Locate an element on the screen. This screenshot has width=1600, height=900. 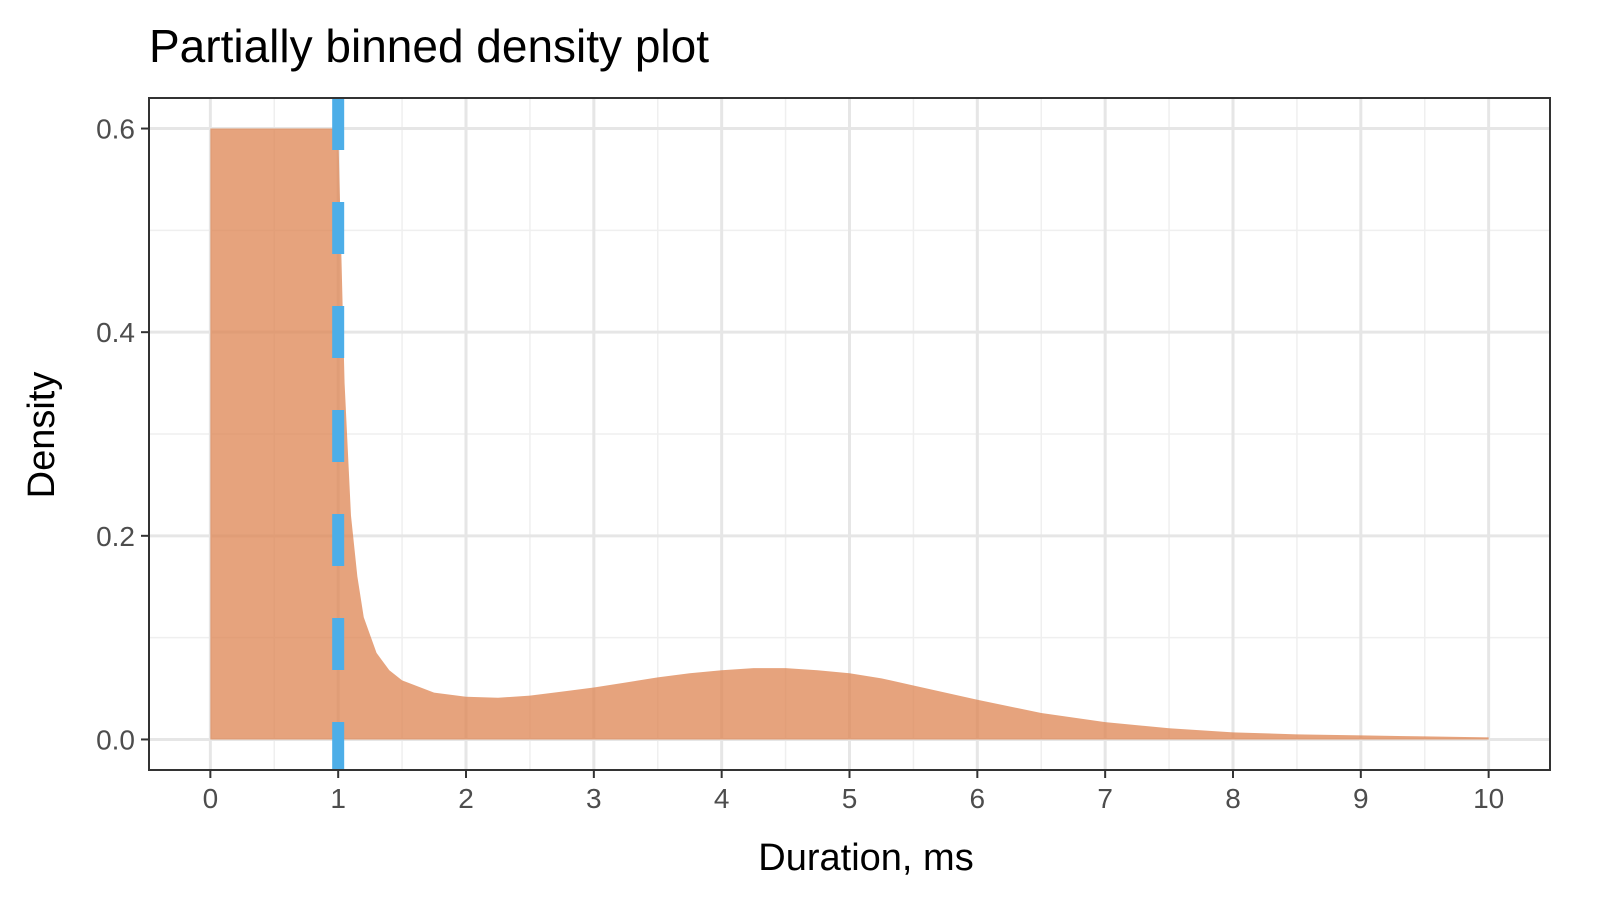
y-tick-label: 0.0 is located at coordinates (115, 739).